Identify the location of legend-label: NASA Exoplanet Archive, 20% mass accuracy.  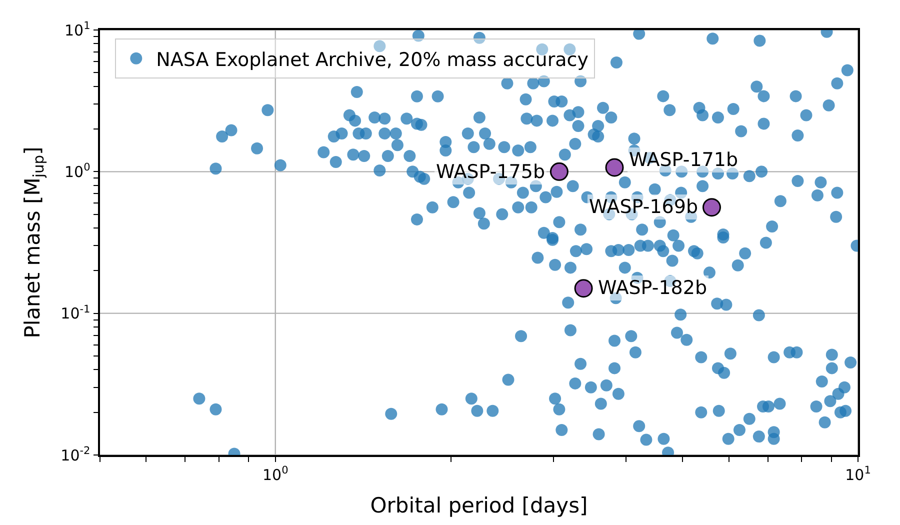
(372, 59).